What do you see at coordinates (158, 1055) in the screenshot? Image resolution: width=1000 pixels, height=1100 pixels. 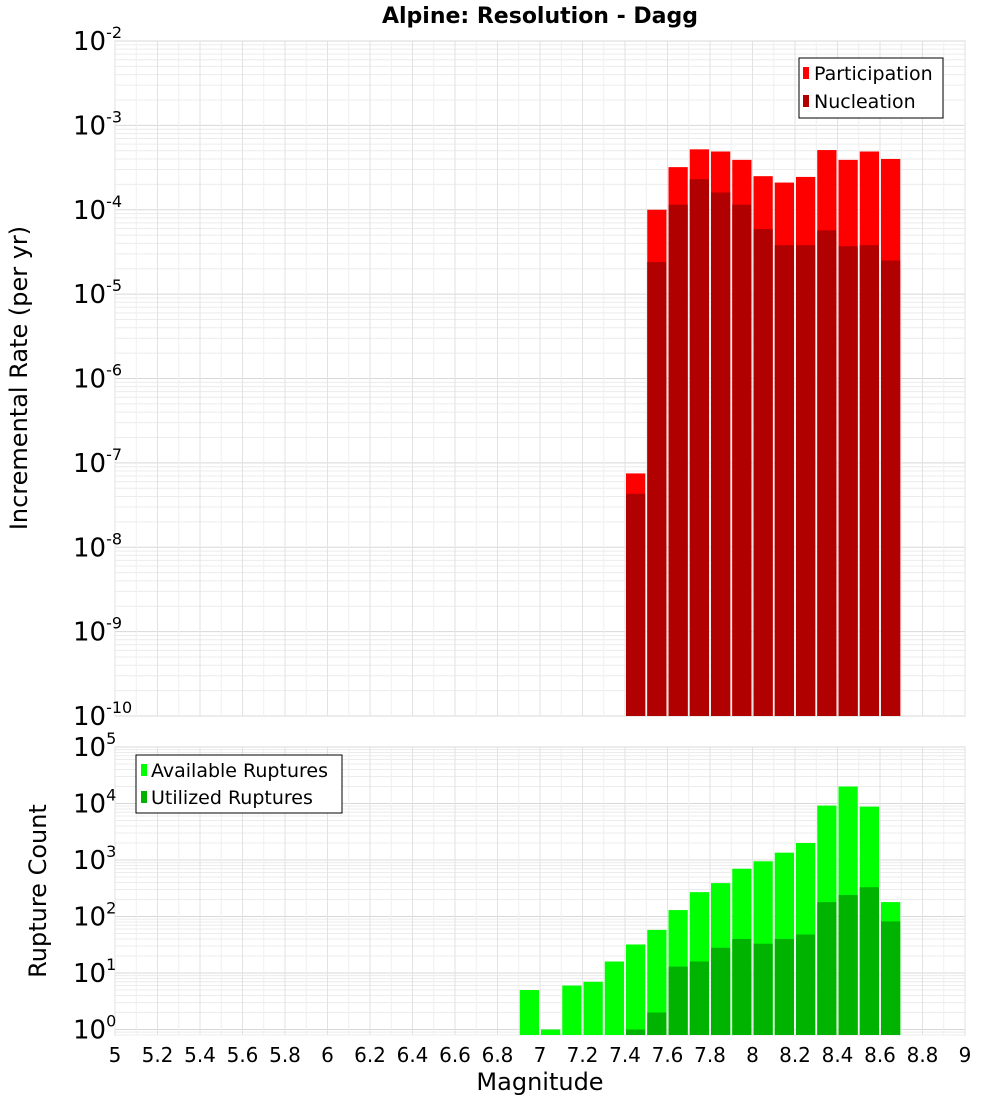 I see `x-tick-label: 5.2` at bounding box center [158, 1055].